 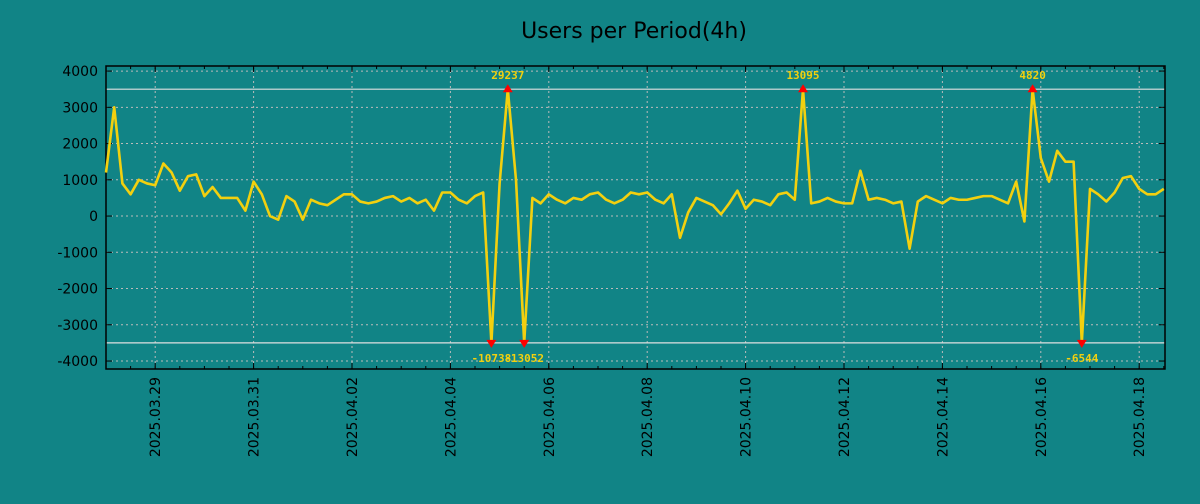 I want to click on min-label: -13052, so click(x=524, y=358).